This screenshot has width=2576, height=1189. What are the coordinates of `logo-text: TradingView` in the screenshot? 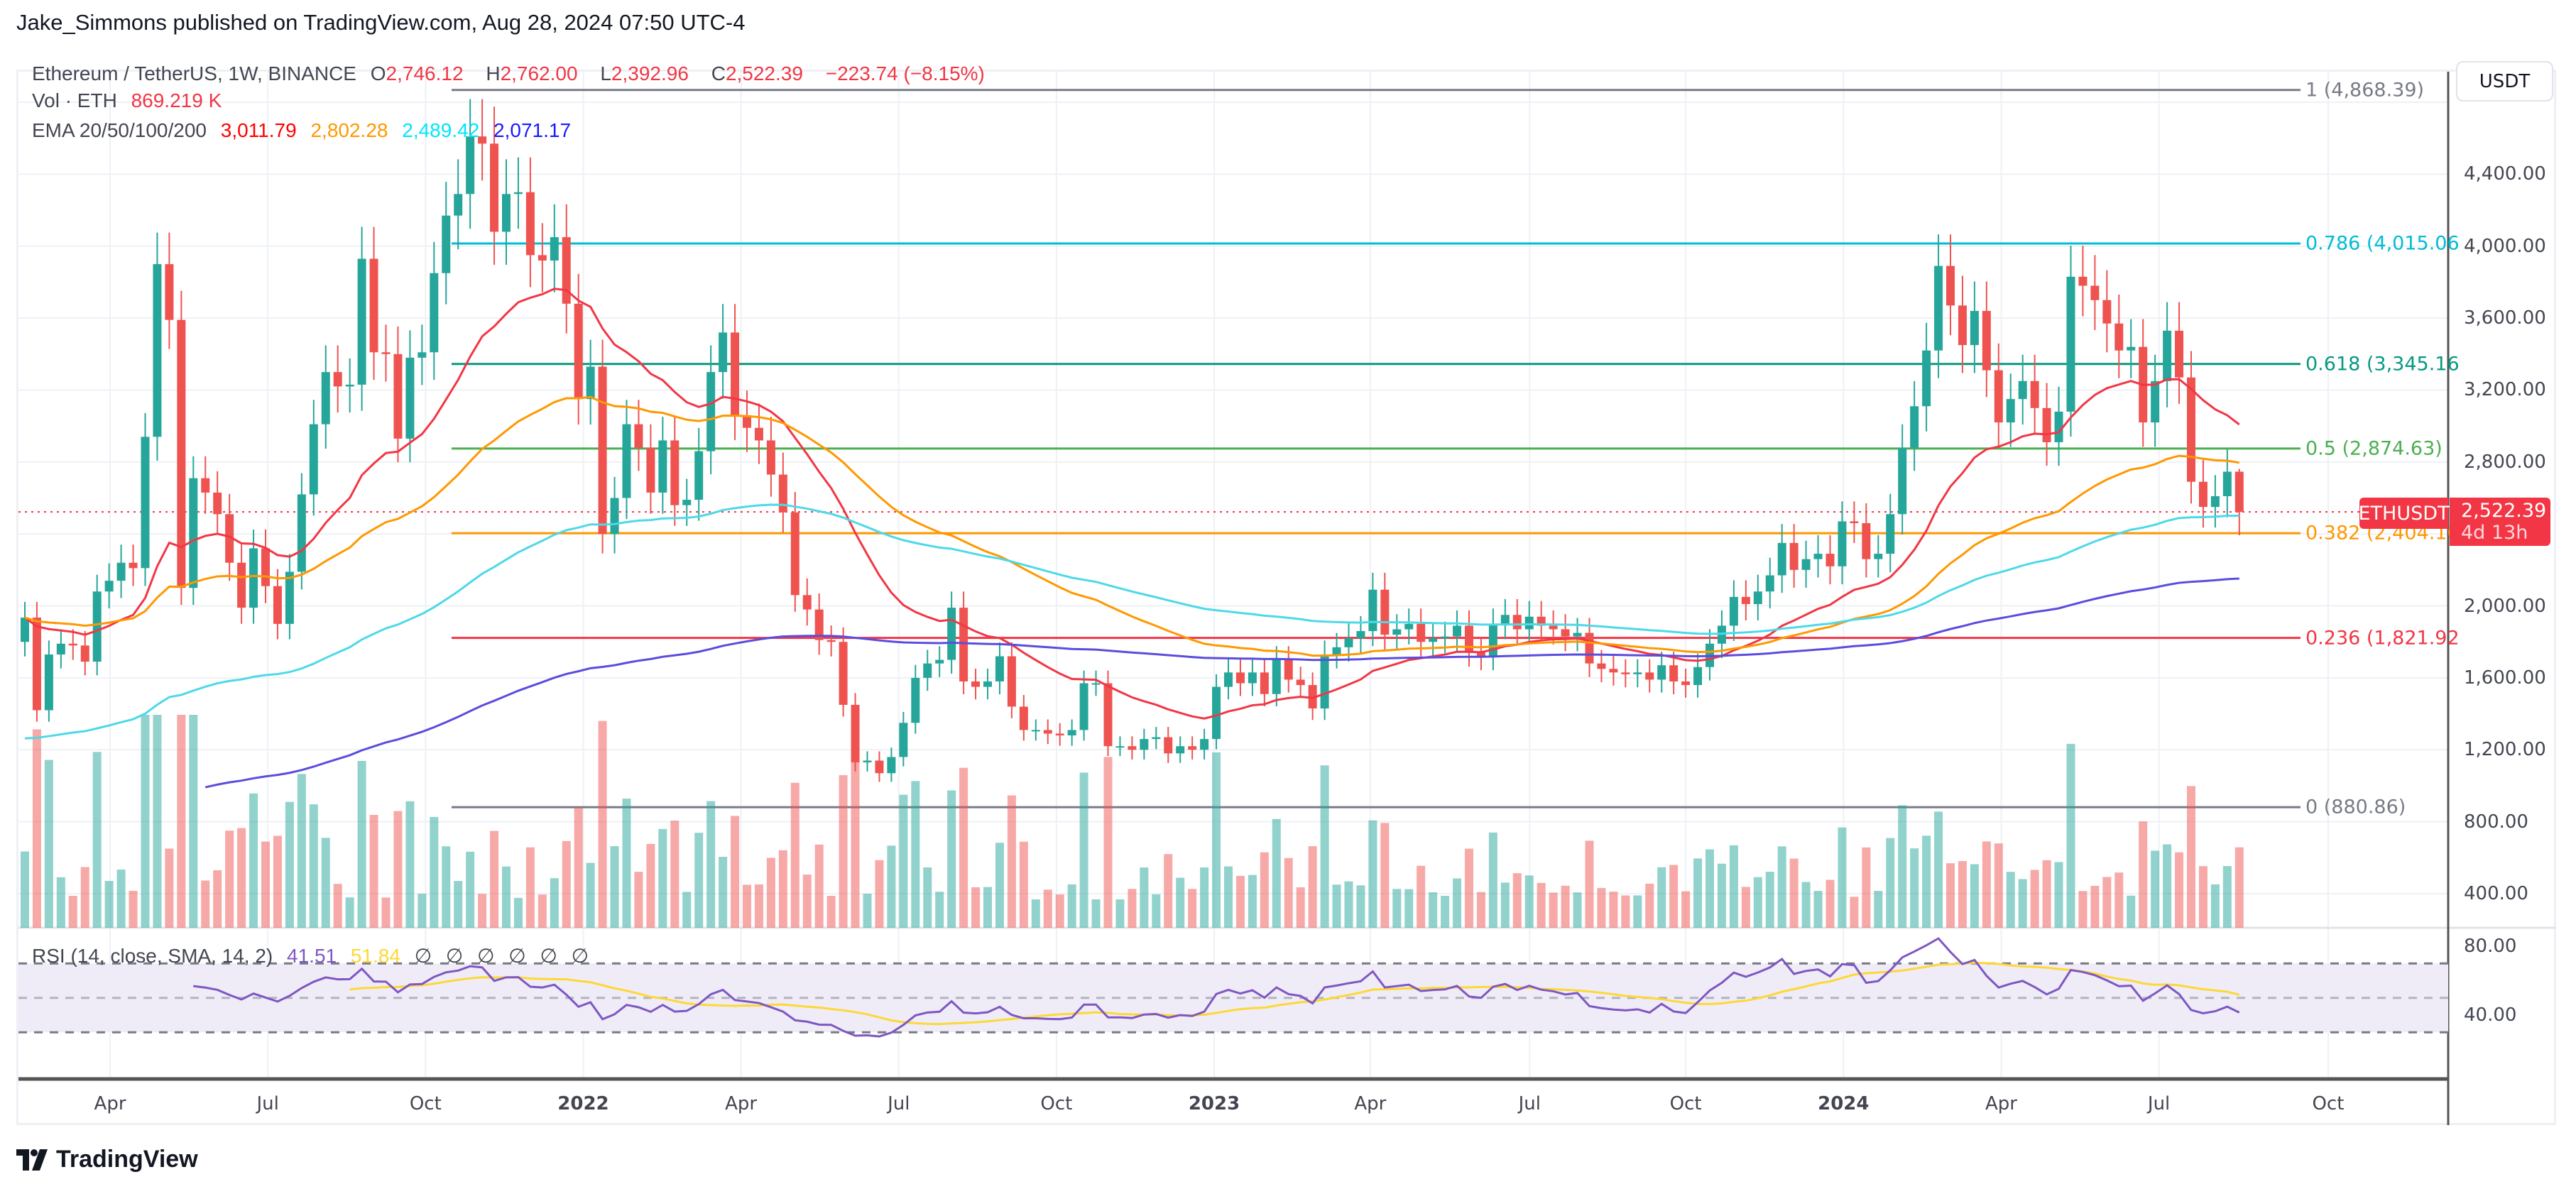 It's located at (127, 1159).